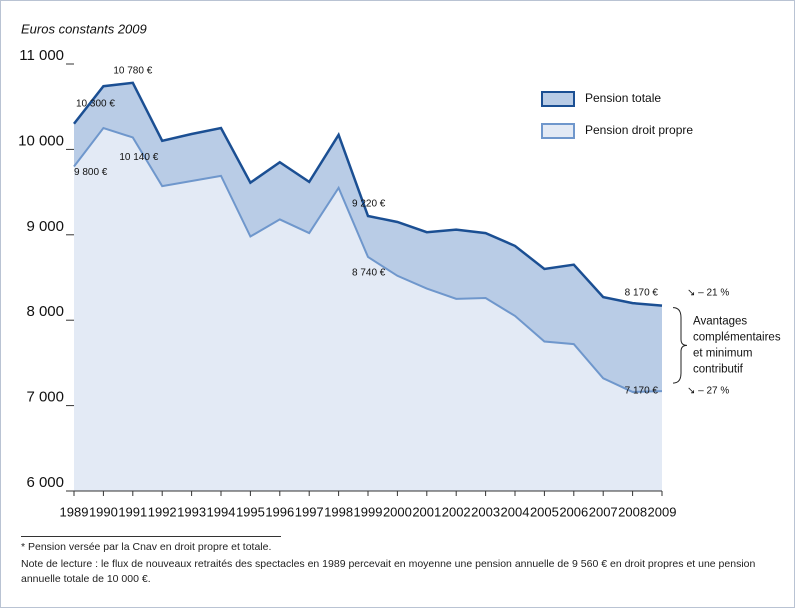 This screenshot has width=795, height=608. I want to click on bracket-label: contributif, so click(718, 369).